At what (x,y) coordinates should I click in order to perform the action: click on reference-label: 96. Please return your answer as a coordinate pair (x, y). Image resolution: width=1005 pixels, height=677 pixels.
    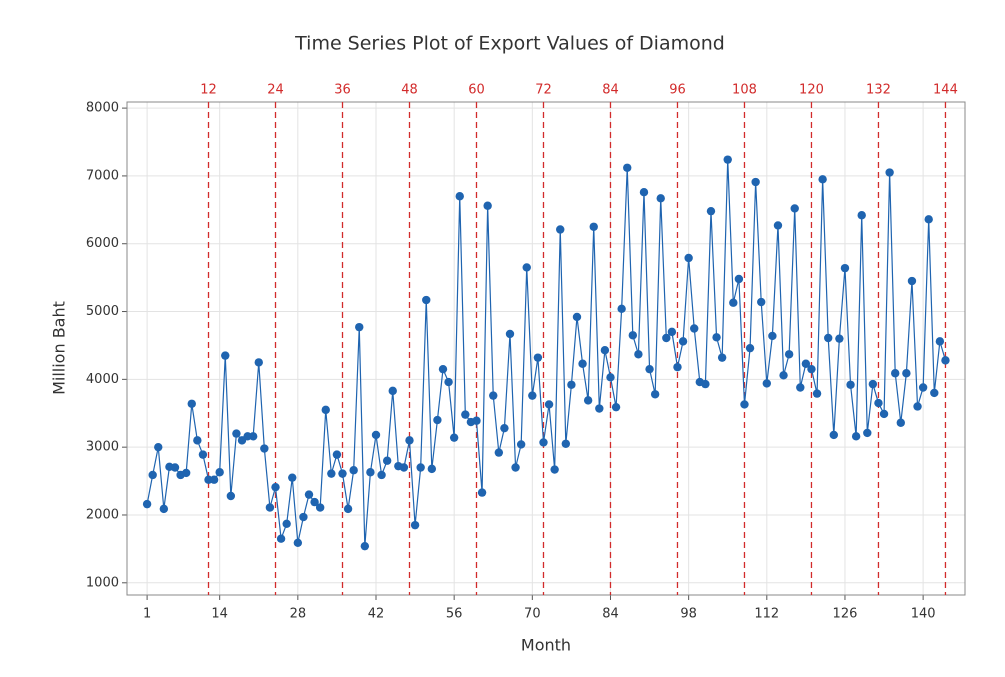
    Looking at the image, I should click on (677, 90).